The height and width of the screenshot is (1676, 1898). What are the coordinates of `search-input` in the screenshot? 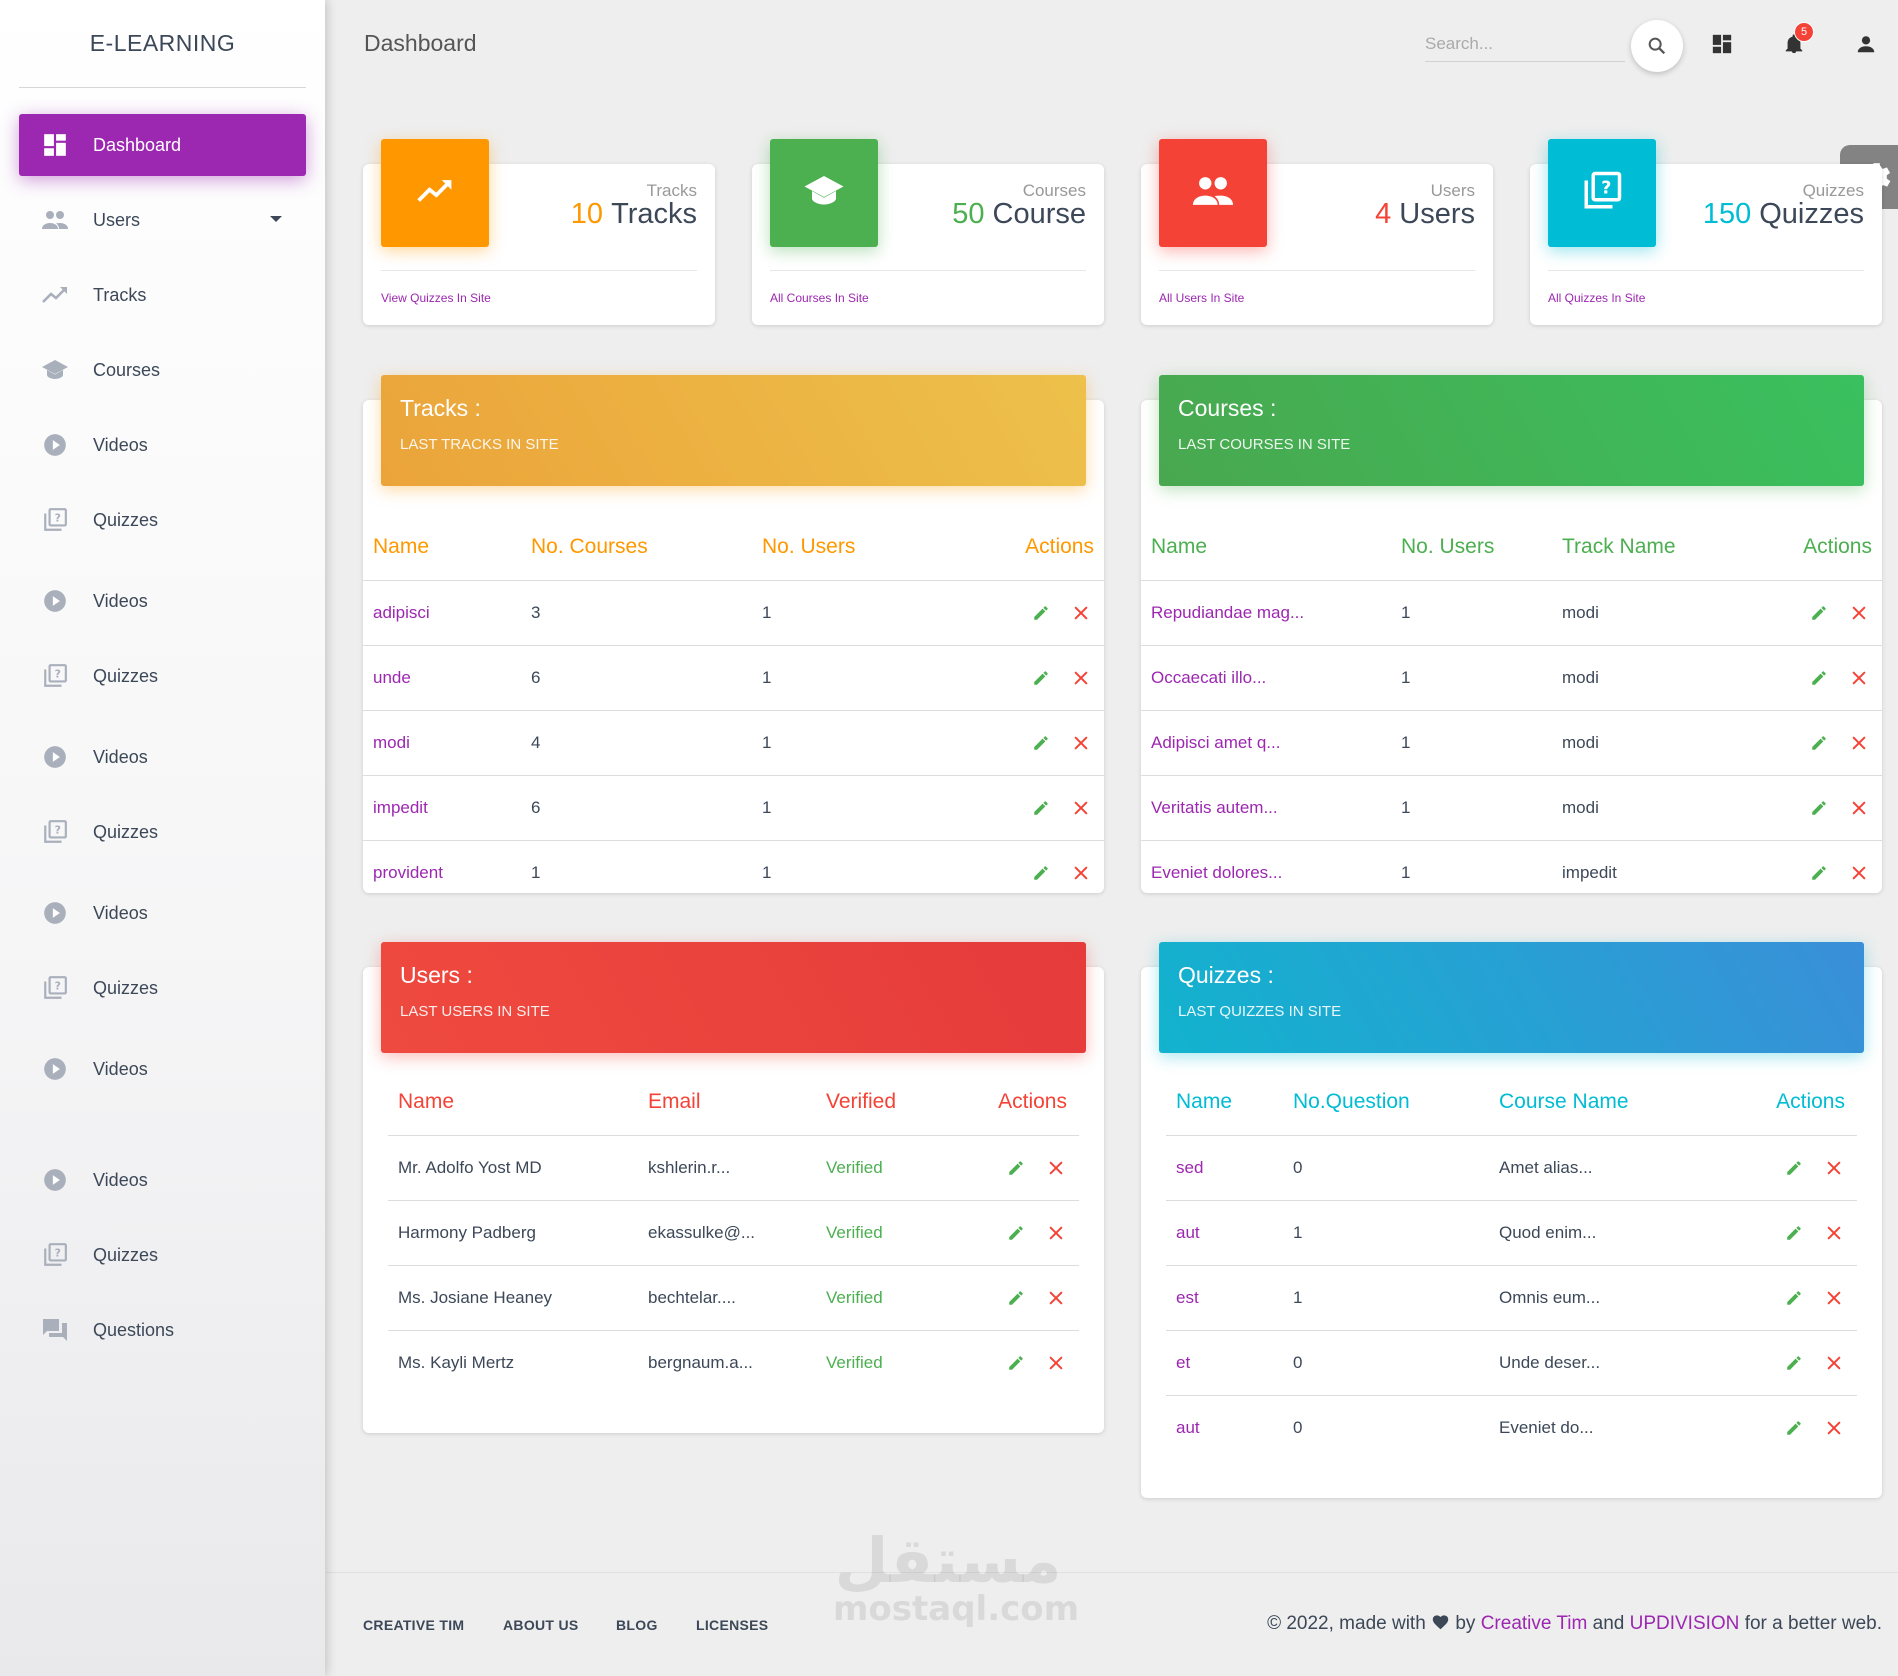 It's located at (1525, 44).